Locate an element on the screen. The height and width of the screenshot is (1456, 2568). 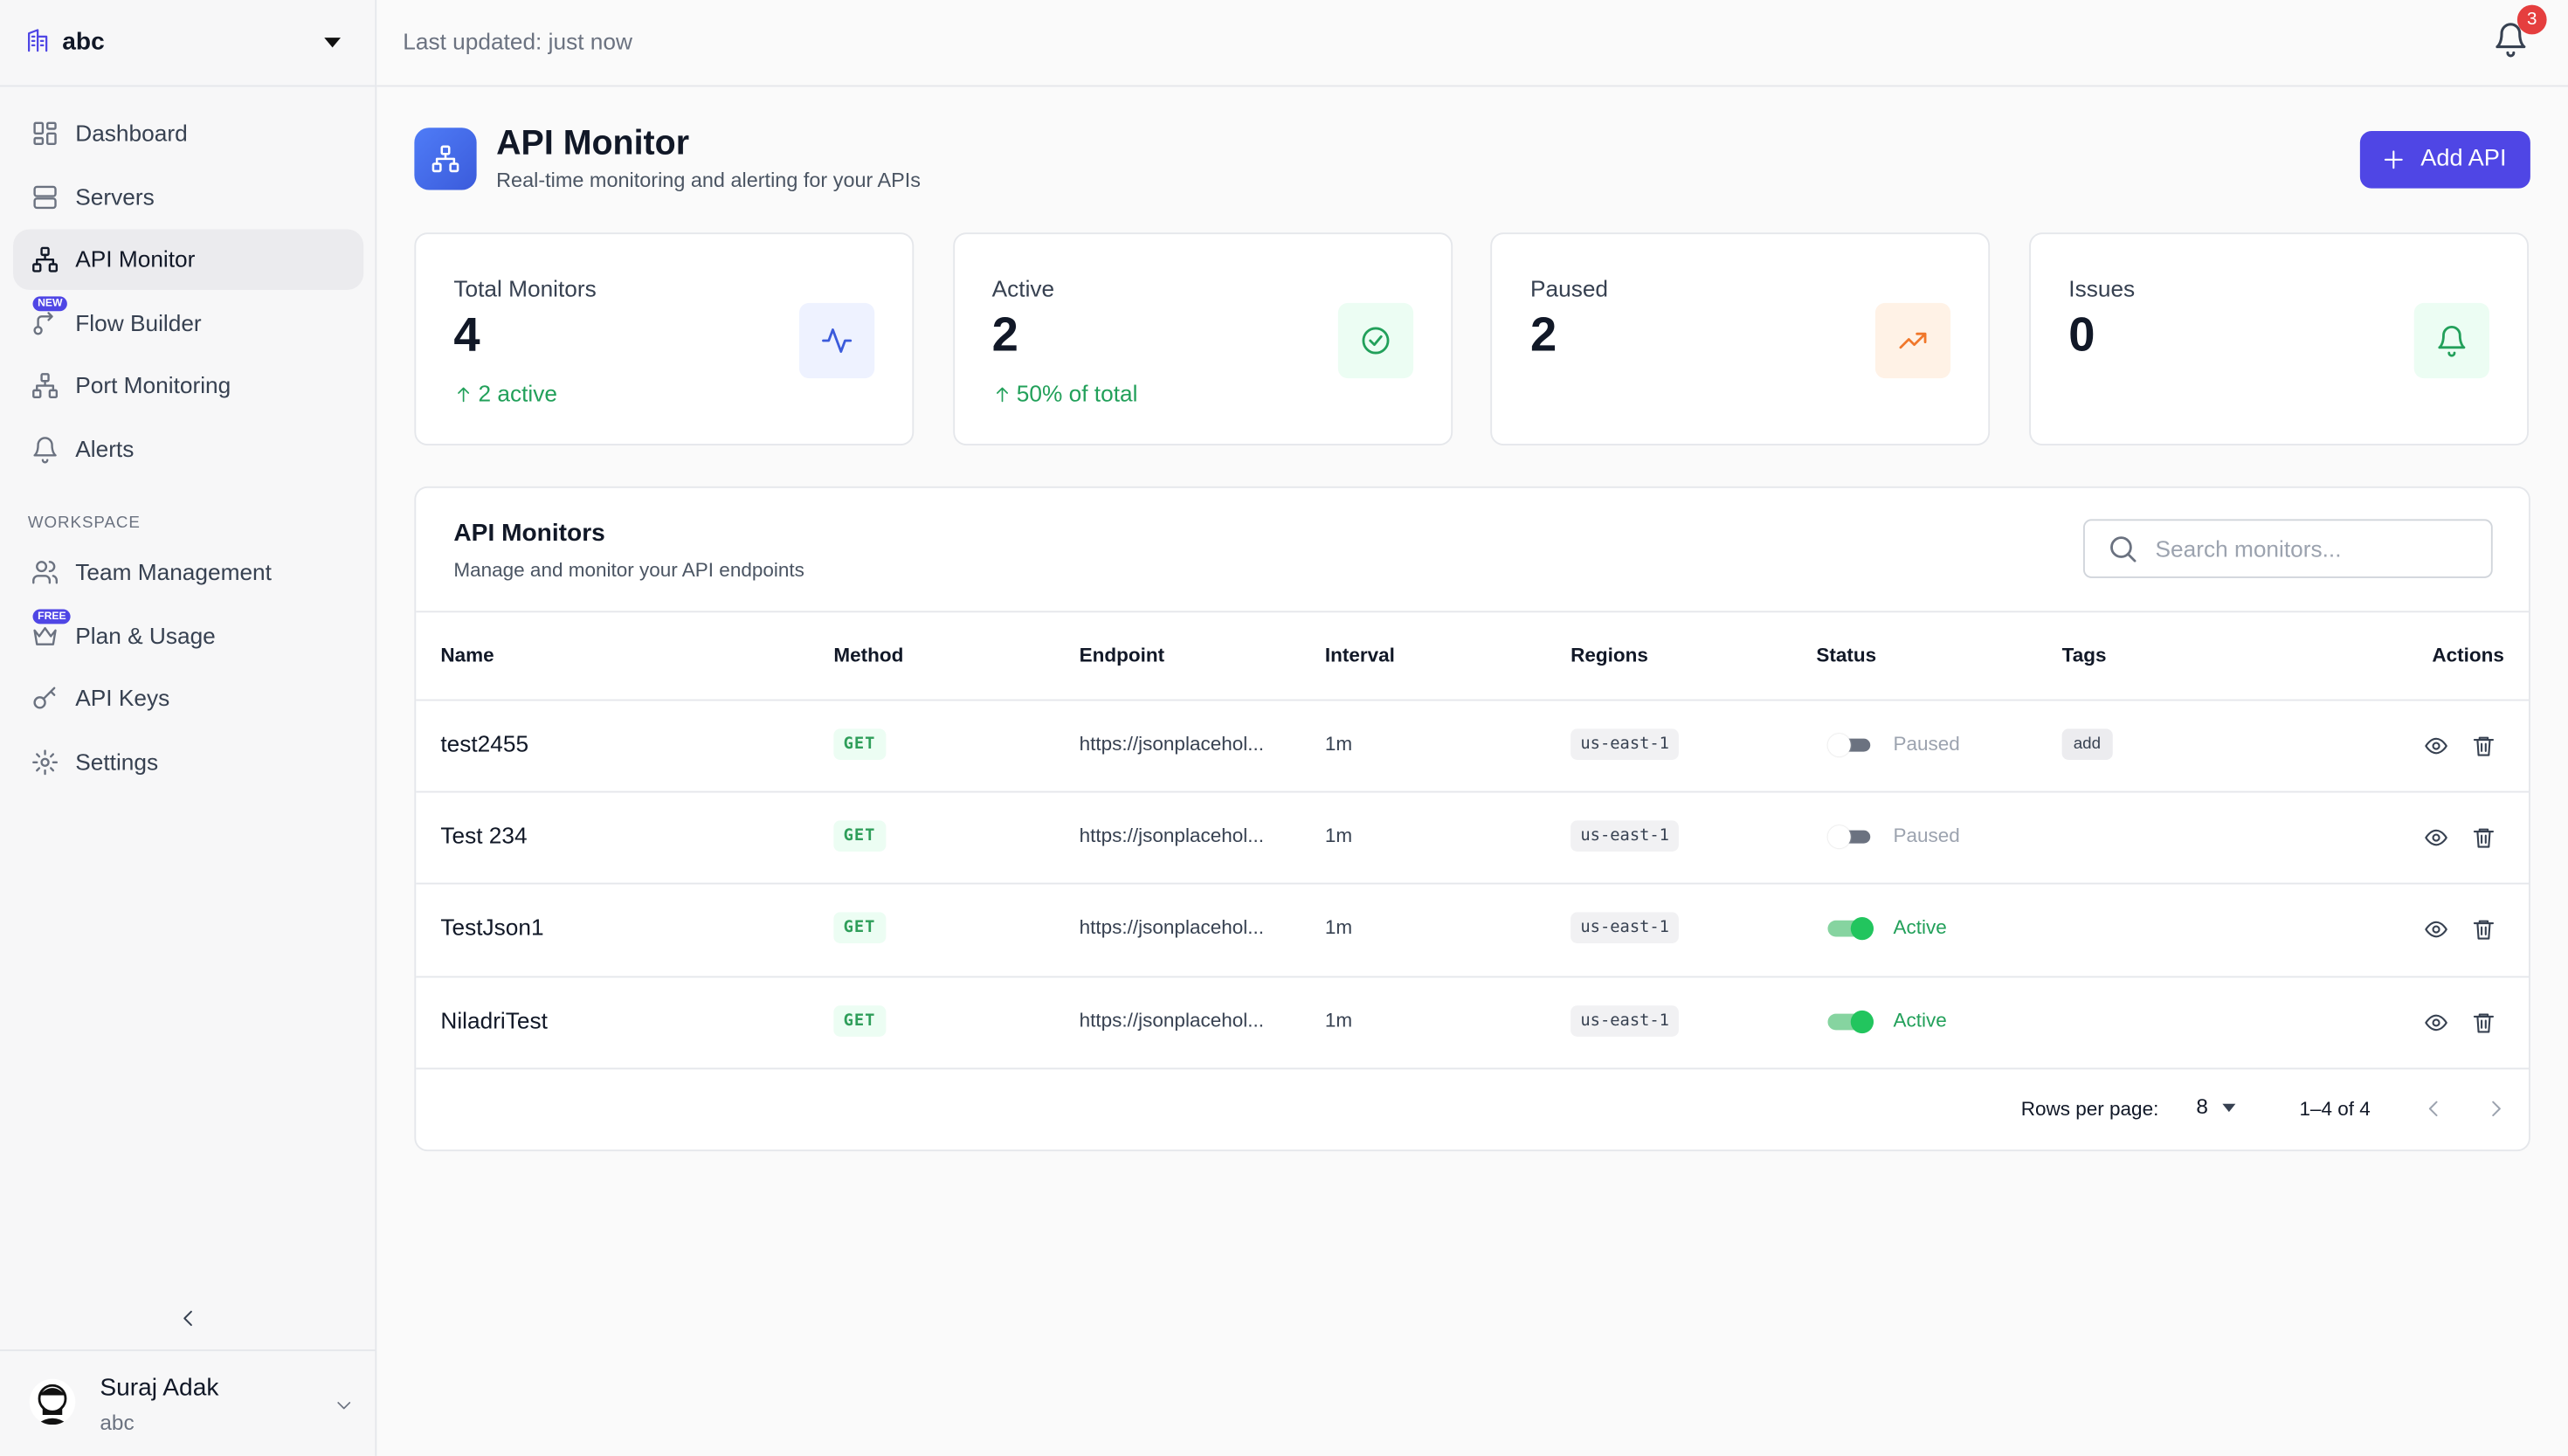
nav-badge: NEW is located at coordinates (50, 303).